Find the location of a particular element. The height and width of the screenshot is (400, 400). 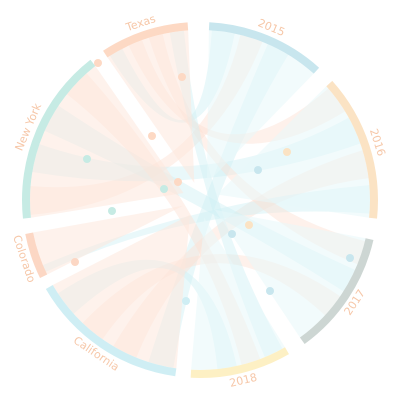

sector-colorado is located at coordinates (108, 240).